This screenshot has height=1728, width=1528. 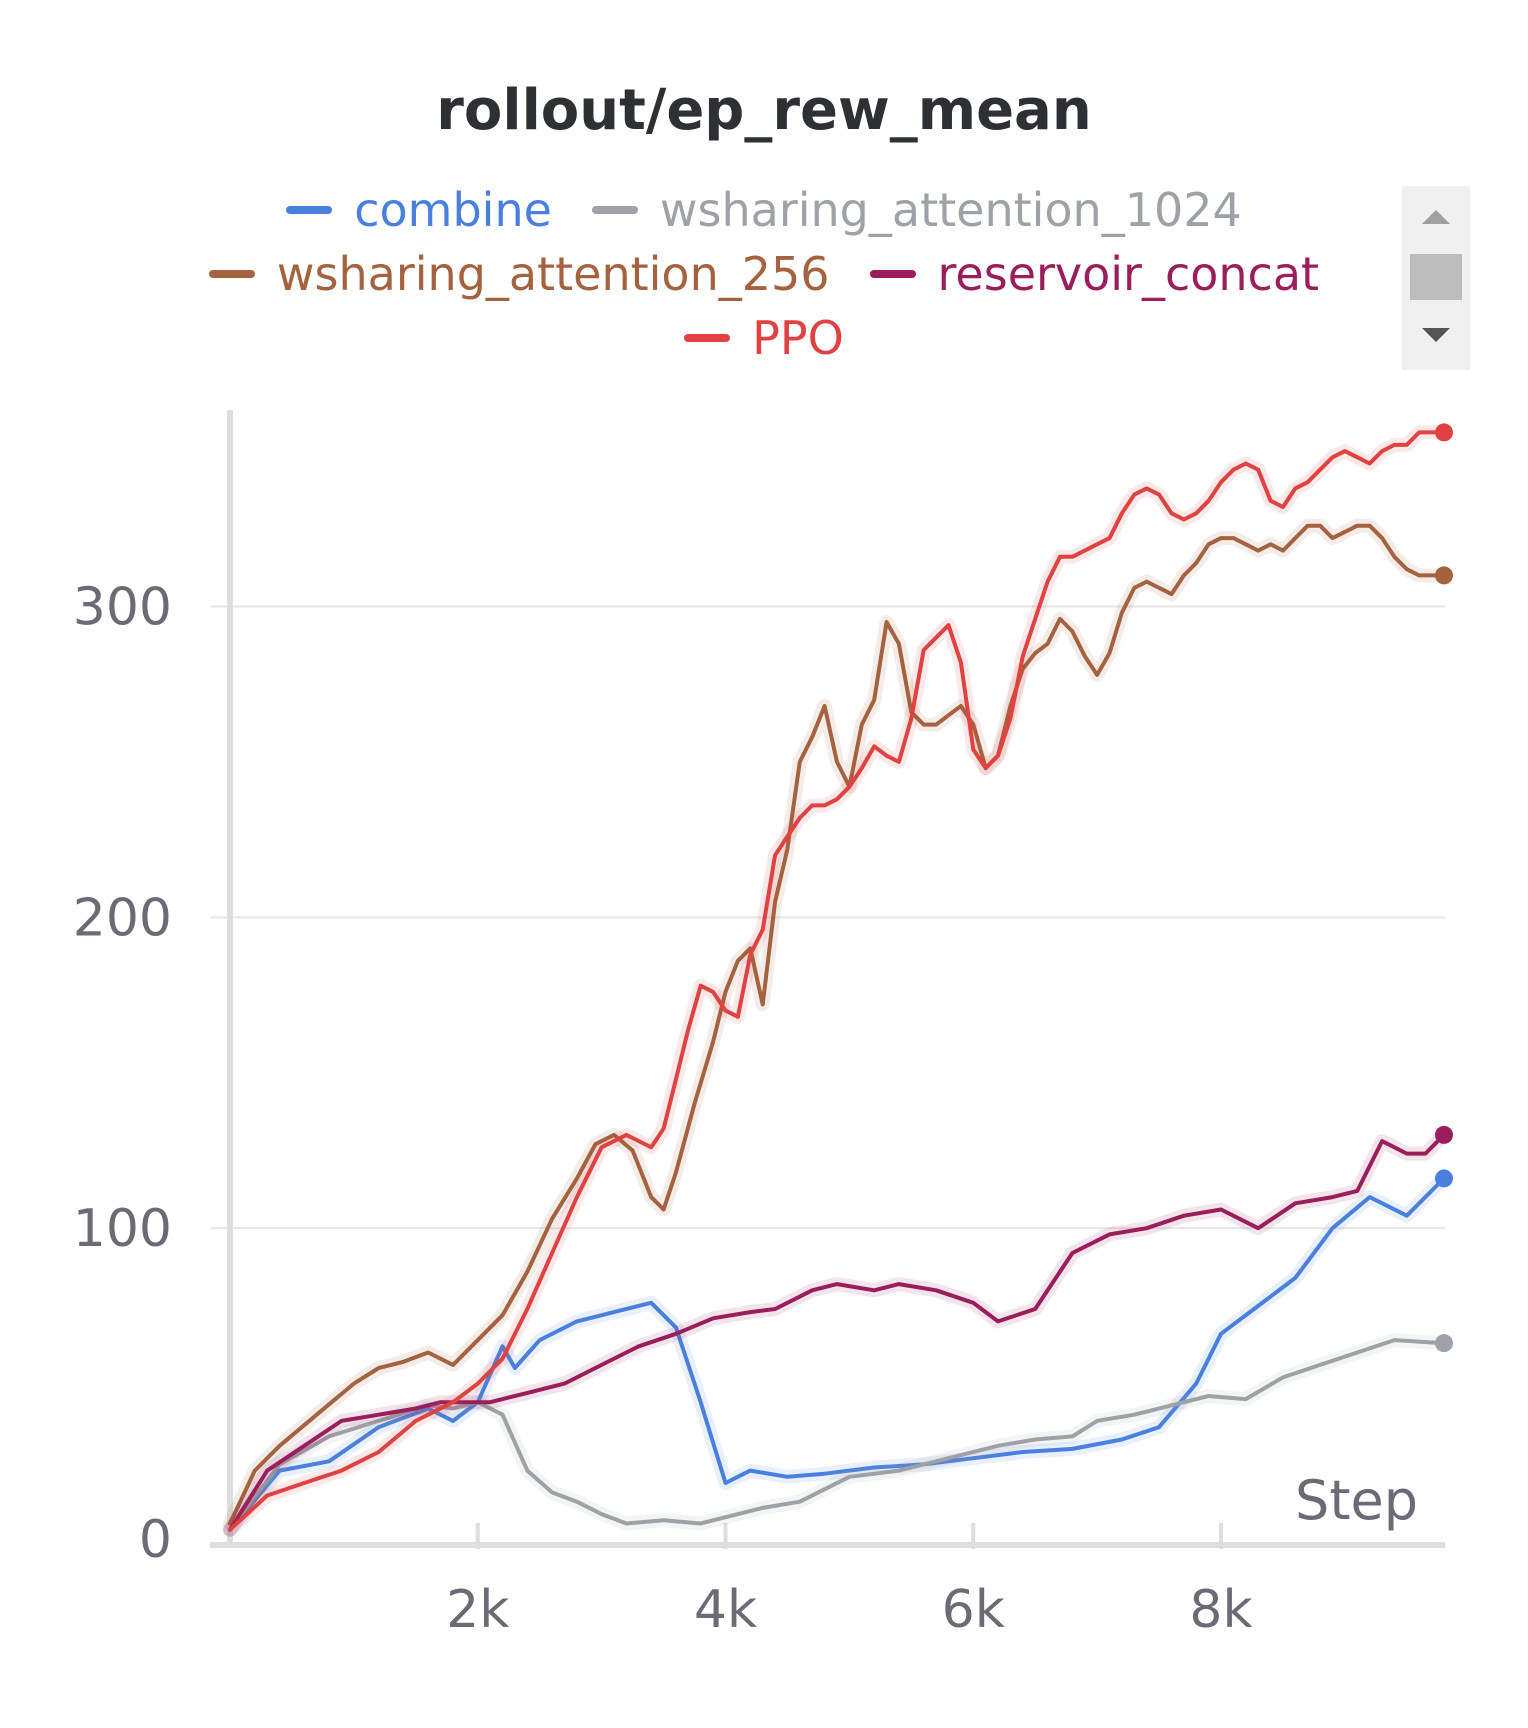 I want to click on series-band, so click(x=837, y=1435).